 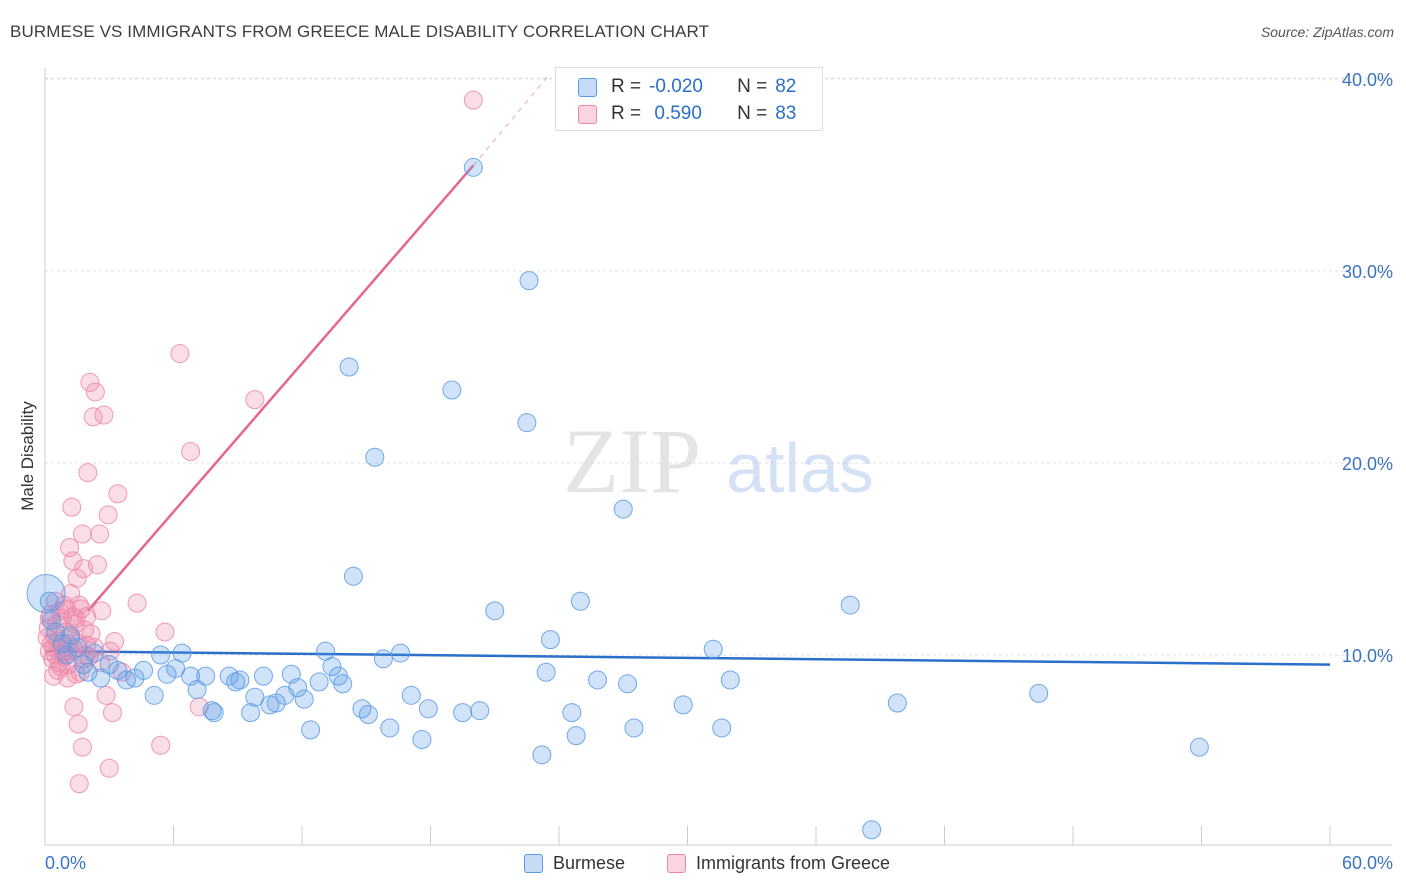 I want to click on burmese-trend-line, so click(x=687, y=657).